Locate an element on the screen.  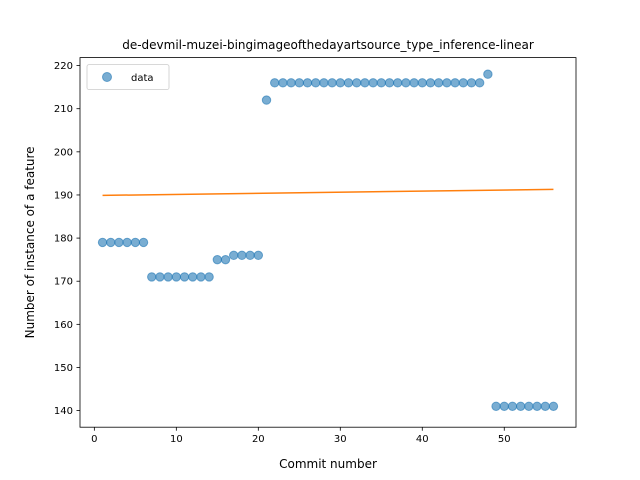
y-axis-ticks: 140 150 160 170 180 190 200 210 220 is located at coordinates (67, 239).